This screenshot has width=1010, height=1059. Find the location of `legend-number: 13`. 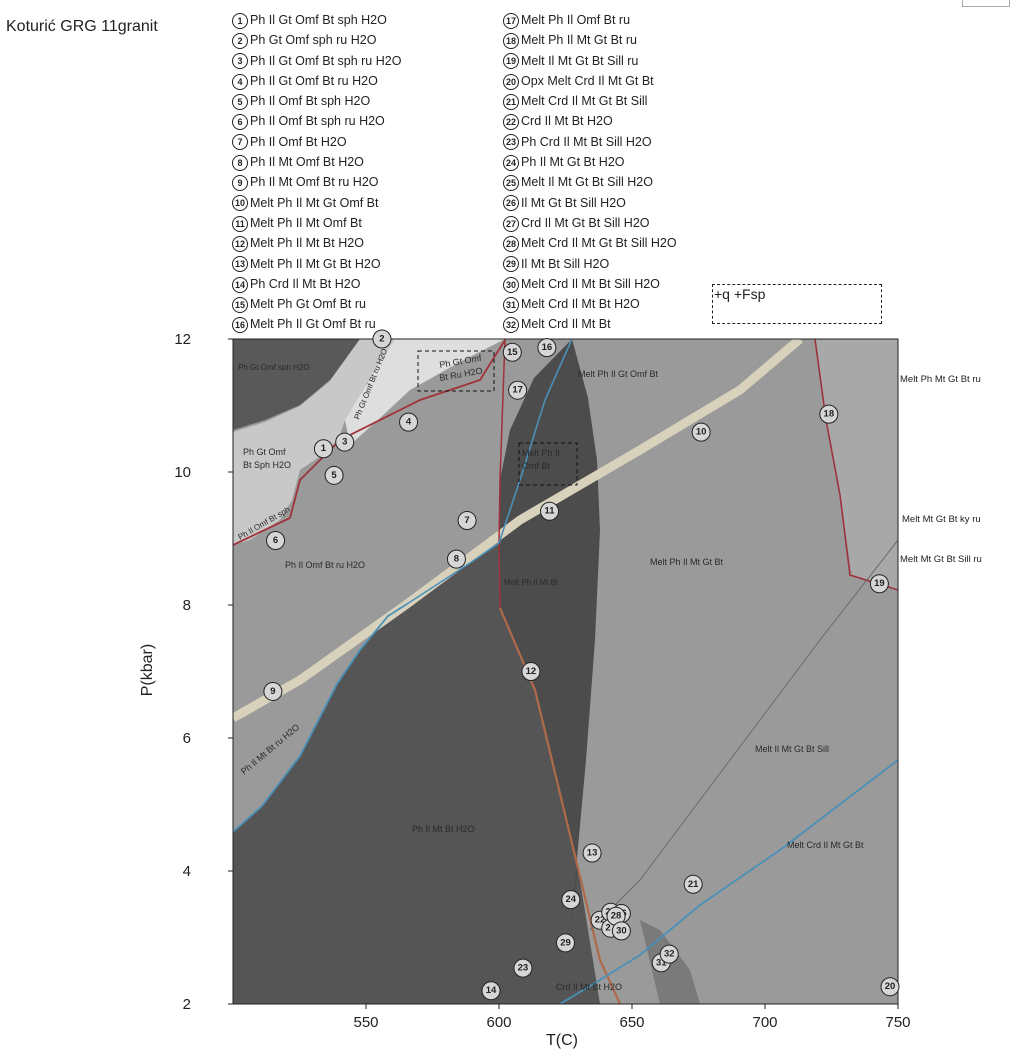

legend-number: 13 is located at coordinates (240, 264).